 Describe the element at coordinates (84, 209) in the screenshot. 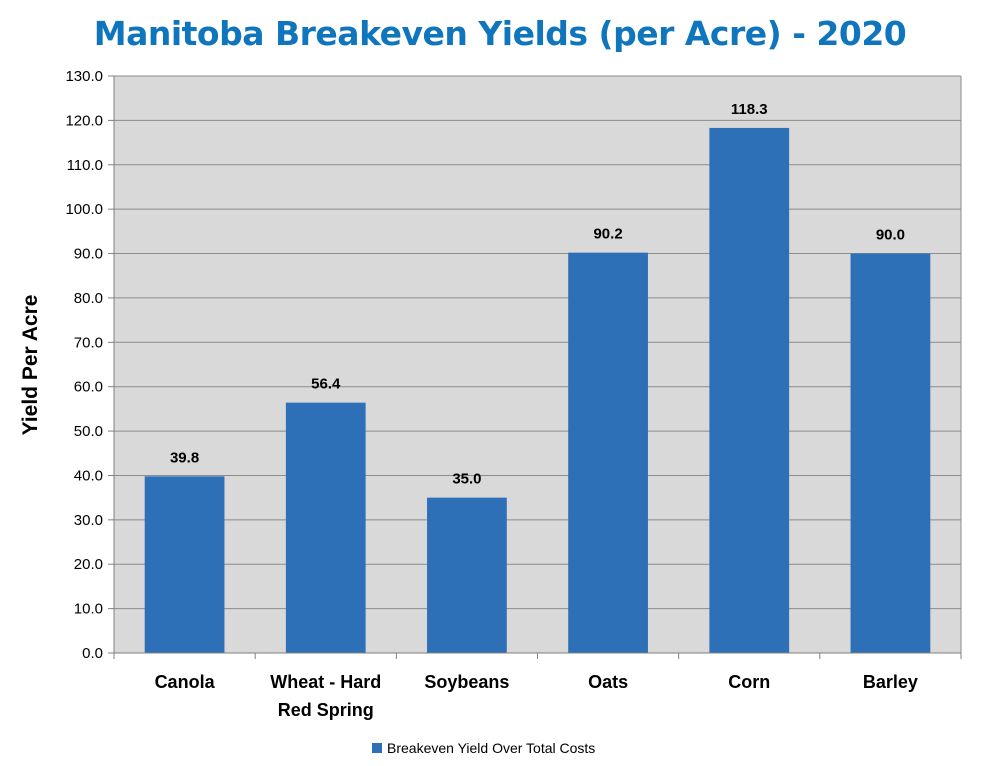

I see `y-tick-label: 100.0` at that location.